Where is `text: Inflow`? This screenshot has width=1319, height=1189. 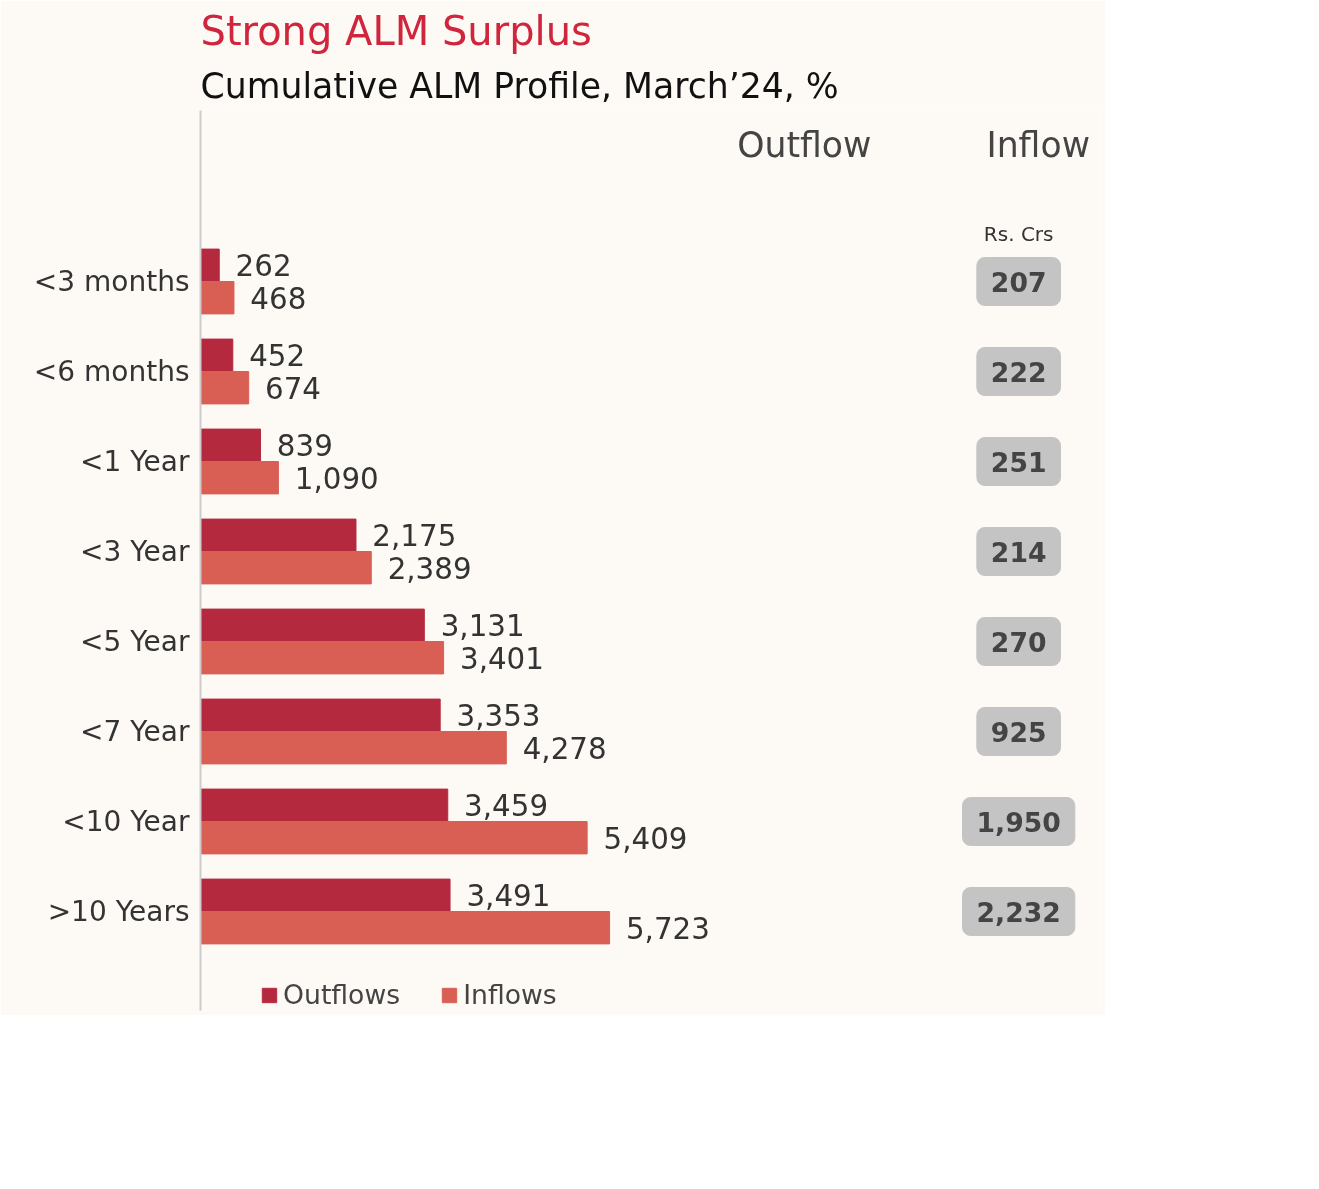 text: Inflow is located at coordinates (1038, 145).